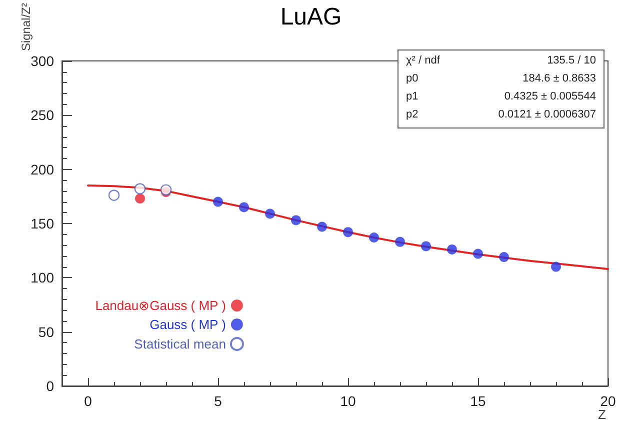 This screenshot has width=622, height=426. I want to click on y-tick-label: 100, so click(42, 278).